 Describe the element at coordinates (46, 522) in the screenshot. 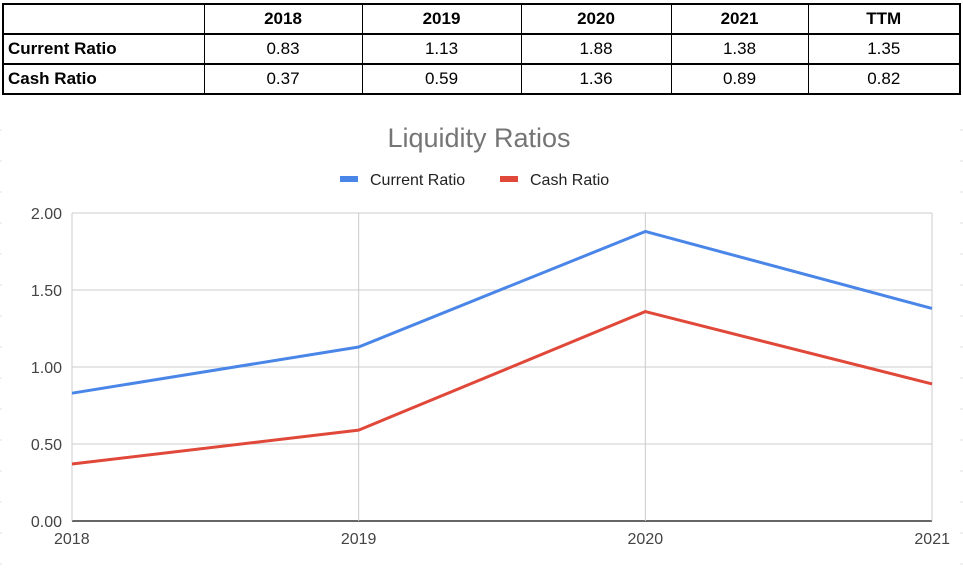

I see `y-tick-label: 0.00` at that location.